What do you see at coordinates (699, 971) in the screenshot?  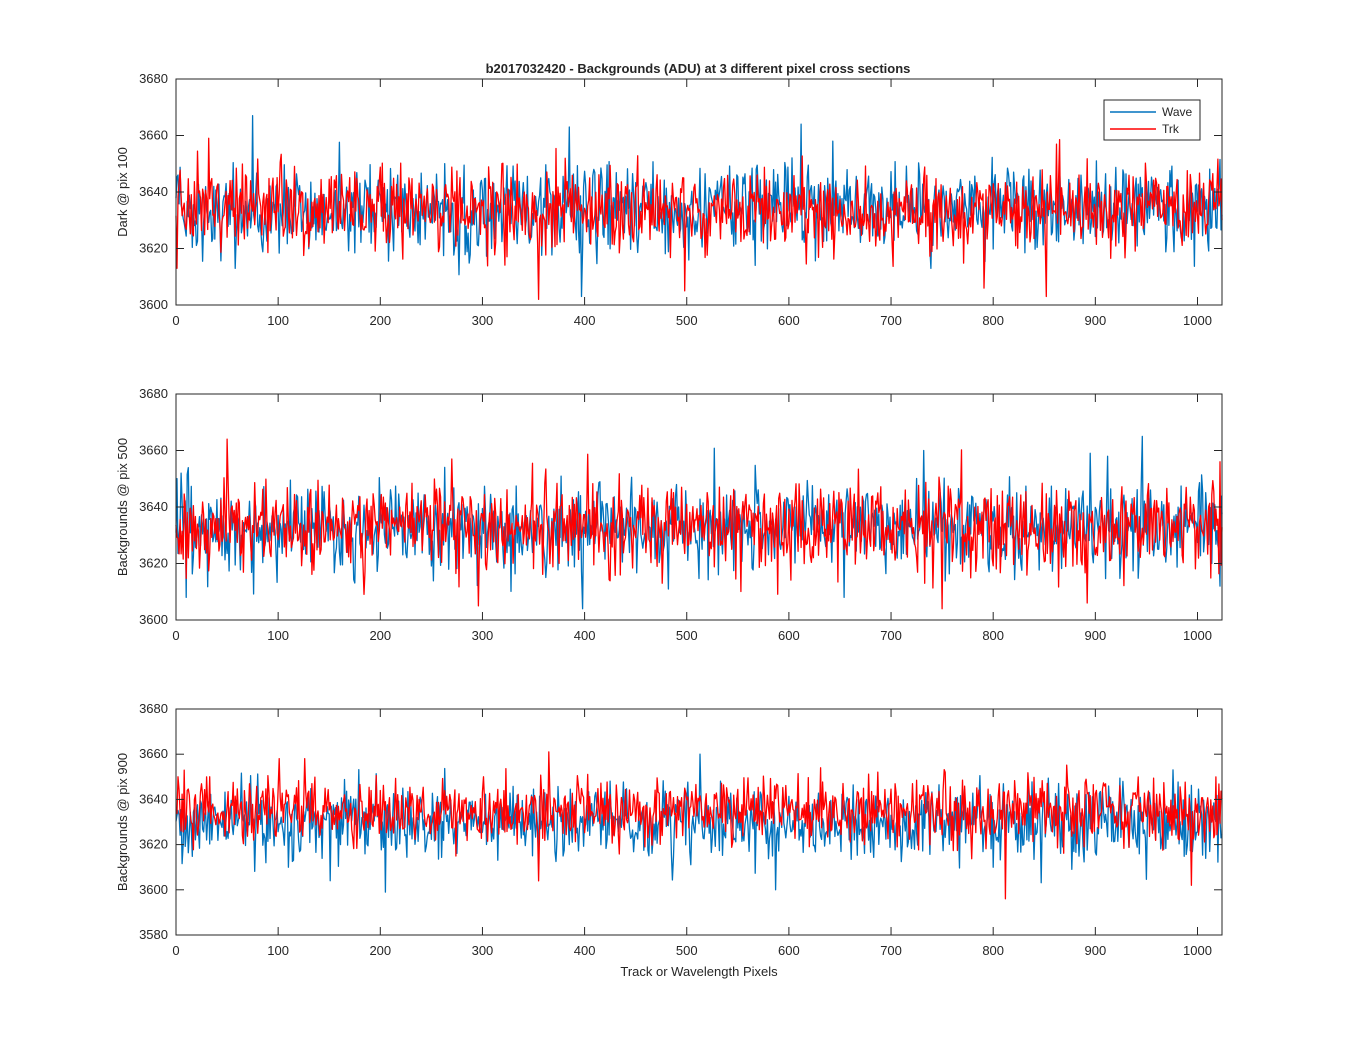 I see `x-axis-label: Track or Wavelength Pixels` at bounding box center [699, 971].